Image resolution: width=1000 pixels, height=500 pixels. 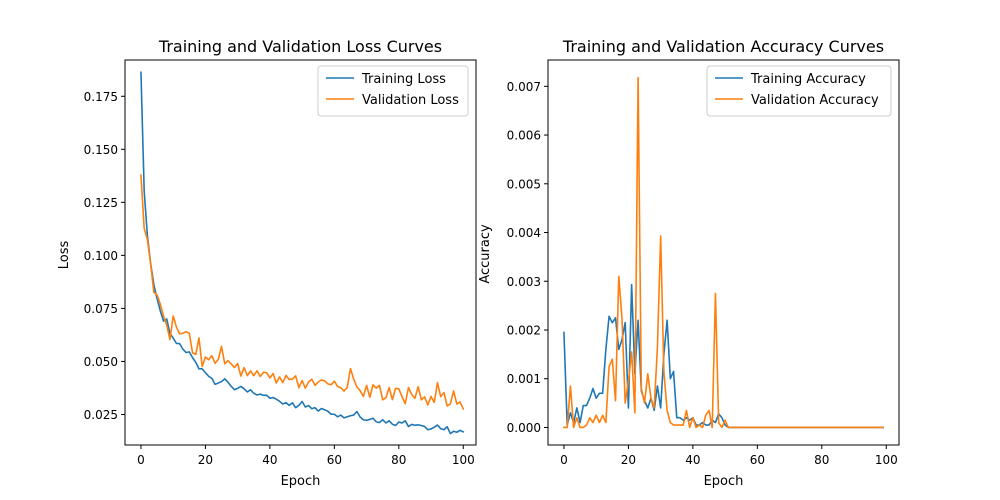 I want to click on loss-chart-title: Training and Validation Loss Curves, so click(x=300, y=46).